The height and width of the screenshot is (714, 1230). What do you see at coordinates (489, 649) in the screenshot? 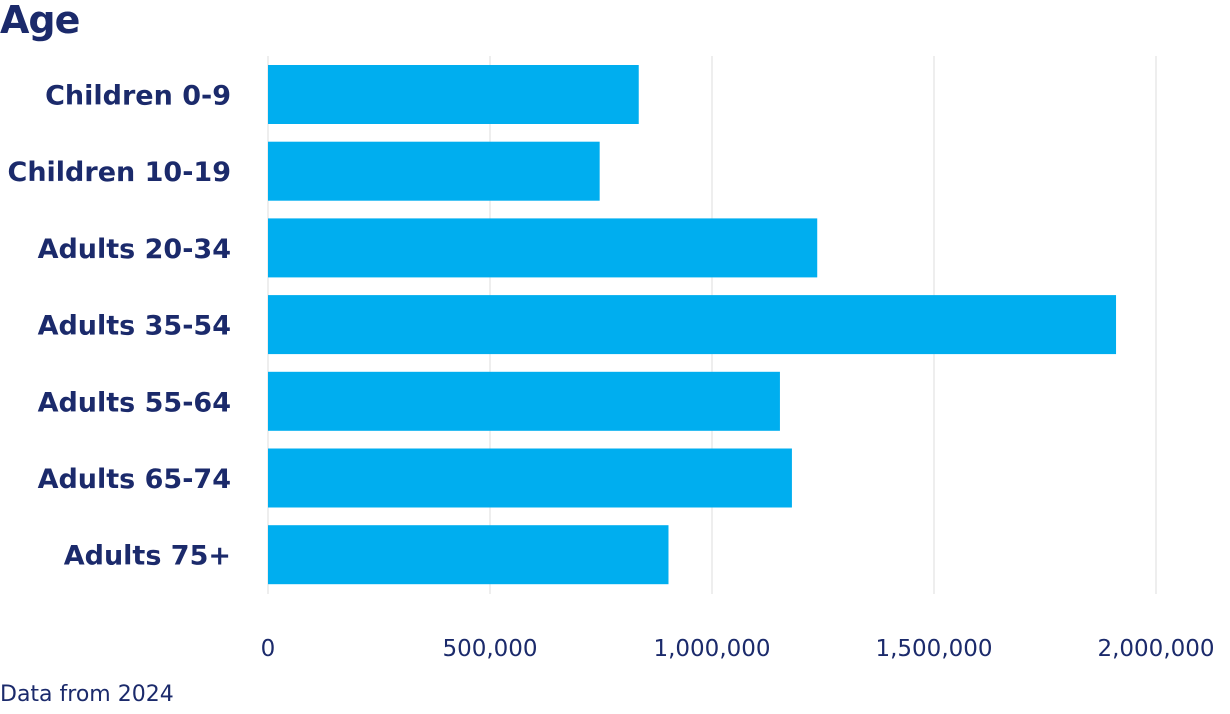
I see `x-tick-label: 500,000` at bounding box center [489, 649].